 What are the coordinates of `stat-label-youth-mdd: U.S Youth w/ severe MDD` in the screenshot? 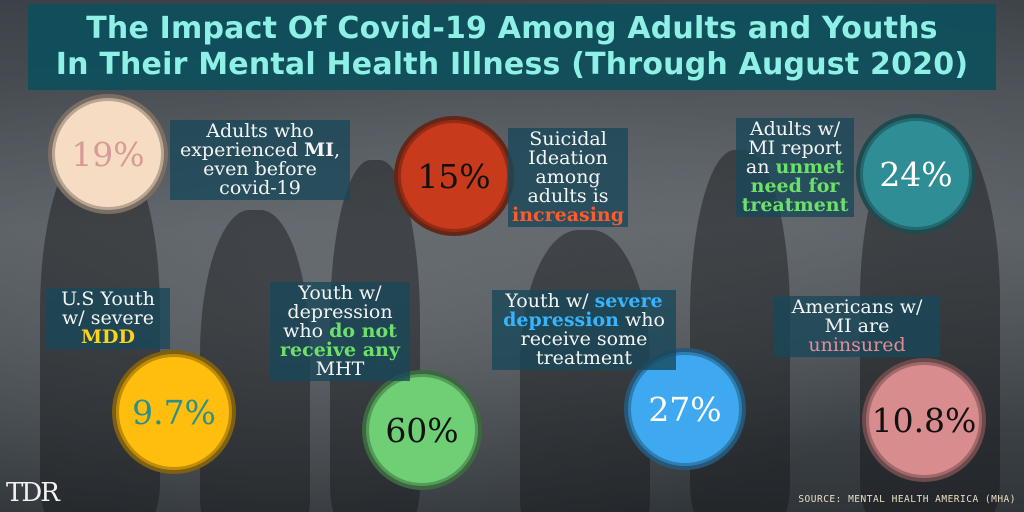 It's located at (108, 318).